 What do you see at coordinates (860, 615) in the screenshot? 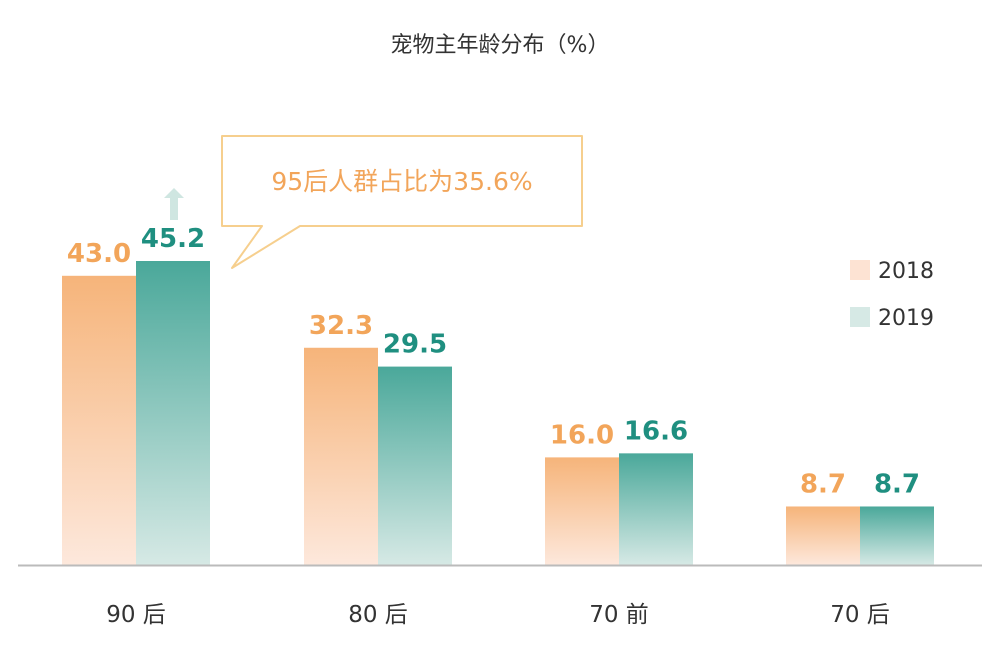
I see `category-label-3: 70 后` at bounding box center [860, 615].